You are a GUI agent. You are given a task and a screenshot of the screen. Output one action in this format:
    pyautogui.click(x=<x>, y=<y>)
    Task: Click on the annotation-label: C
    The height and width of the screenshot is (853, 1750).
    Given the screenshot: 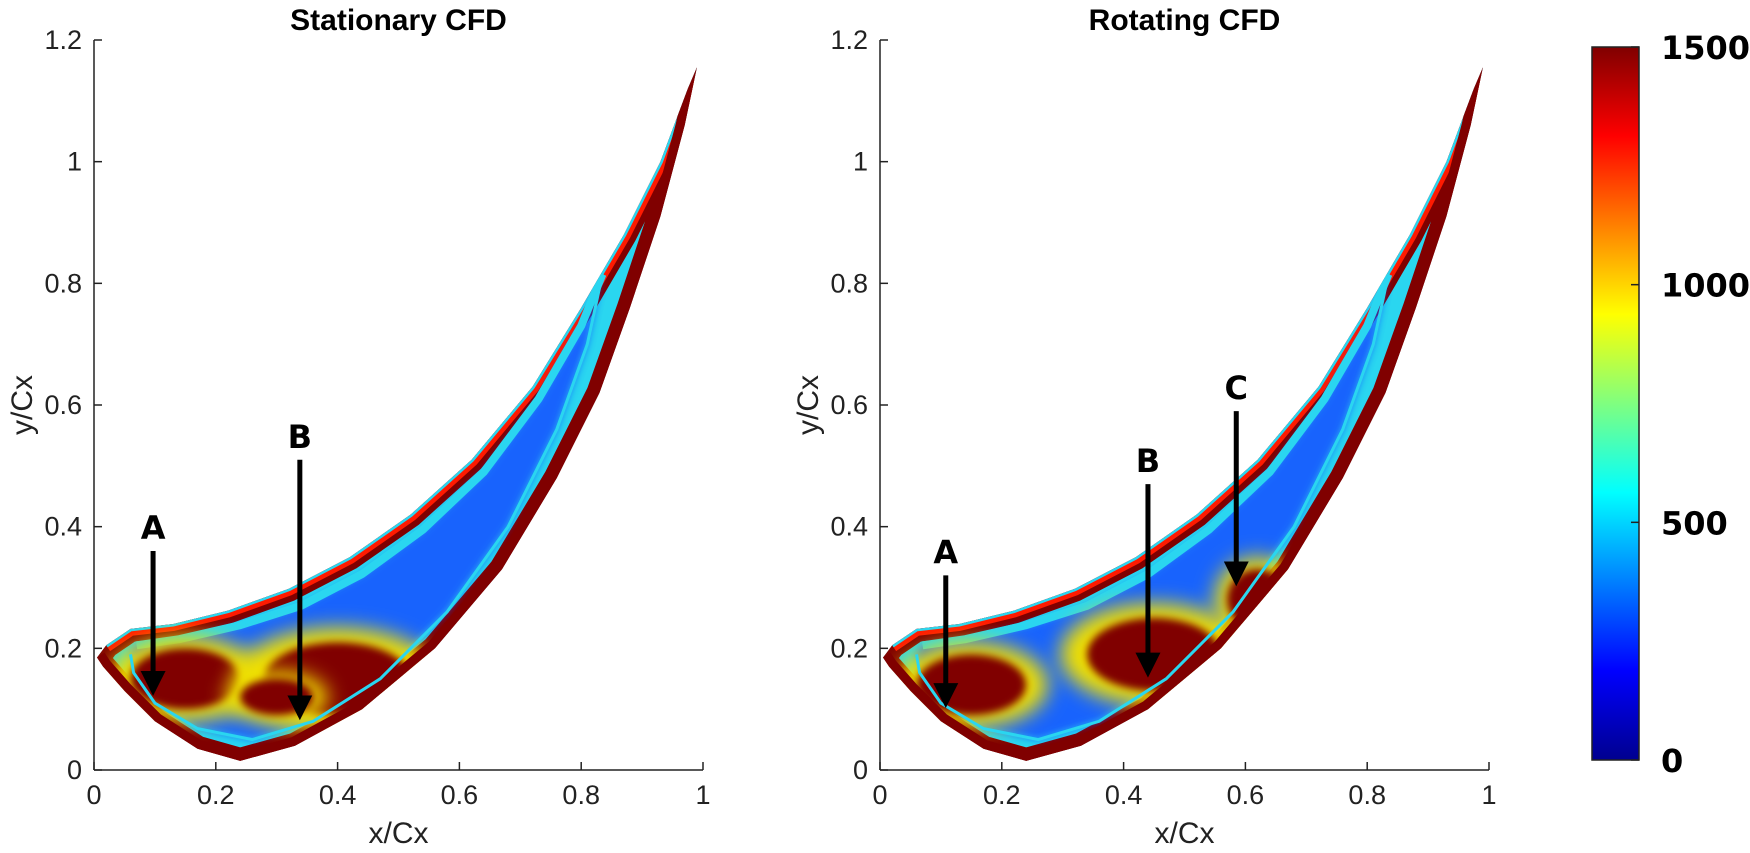 What is the action you would take?
    pyautogui.click(x=1236, y=388)
    